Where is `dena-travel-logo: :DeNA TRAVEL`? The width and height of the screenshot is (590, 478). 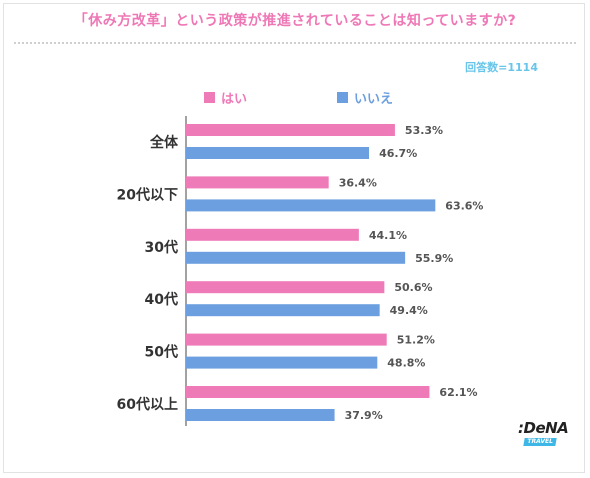
dena-travel-logo: :DeNA TRAVEL is located at coordinates (543, 432).